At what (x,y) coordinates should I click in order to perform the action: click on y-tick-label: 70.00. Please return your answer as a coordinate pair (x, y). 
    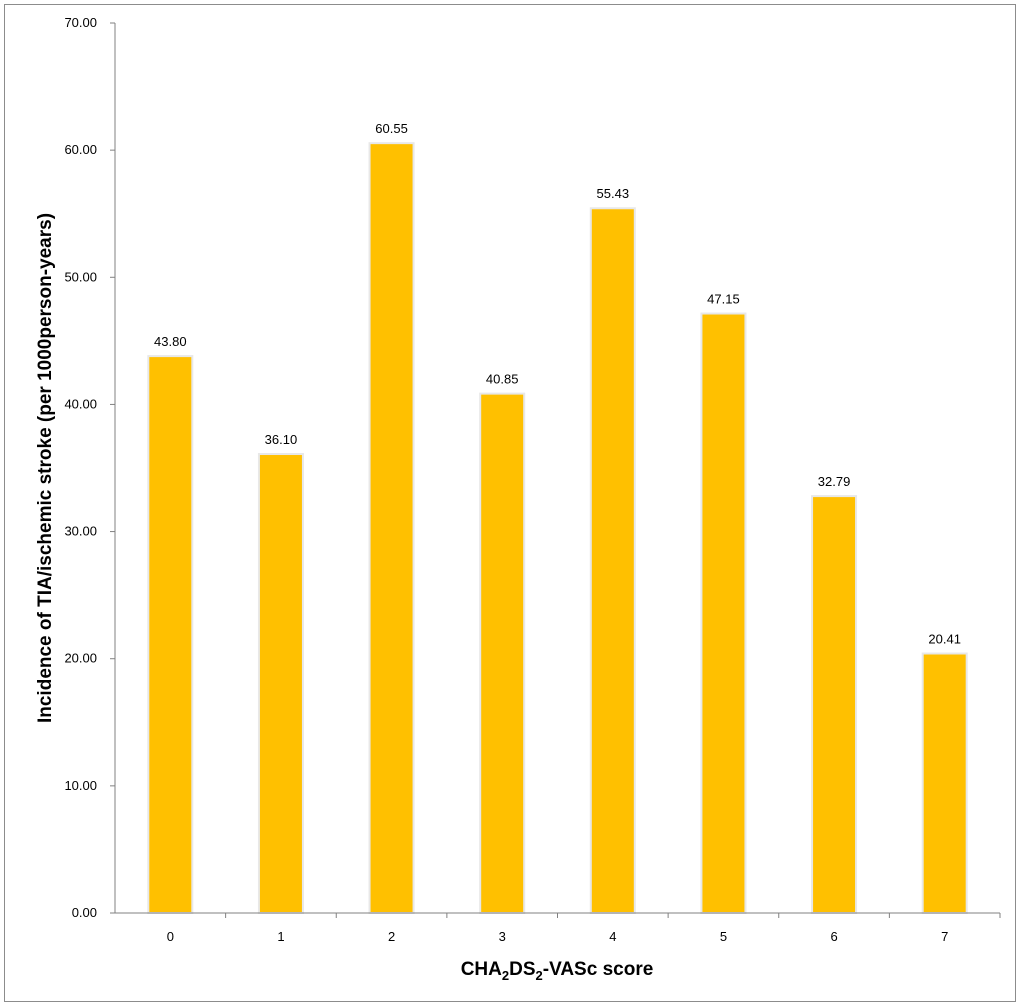
    Looking at the image, I should click on (80, 22).